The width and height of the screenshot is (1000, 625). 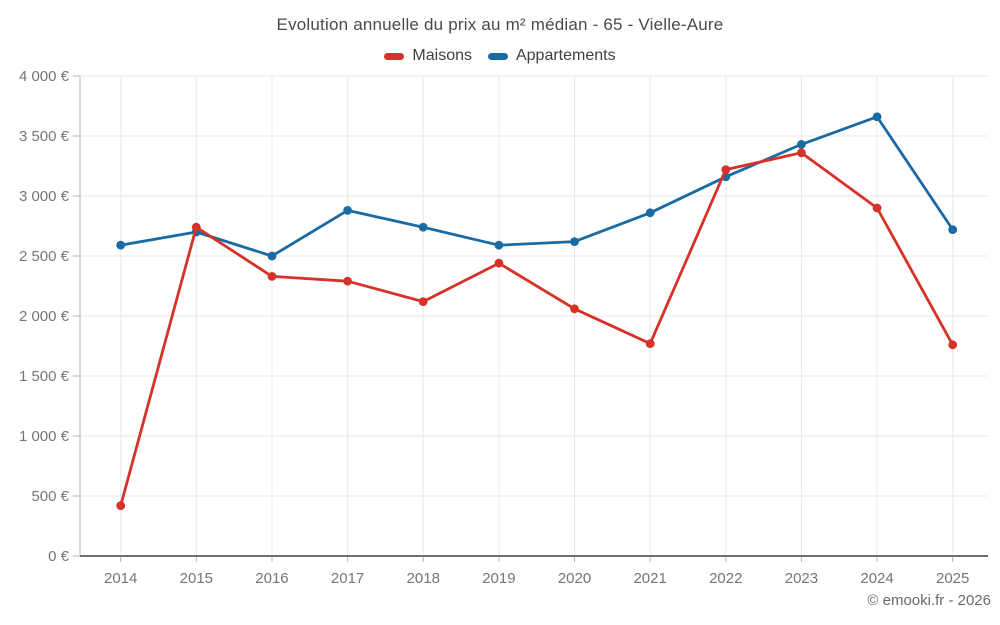 I want to click on legend-swatch-maisons-icon, so click(x=394, y=56).